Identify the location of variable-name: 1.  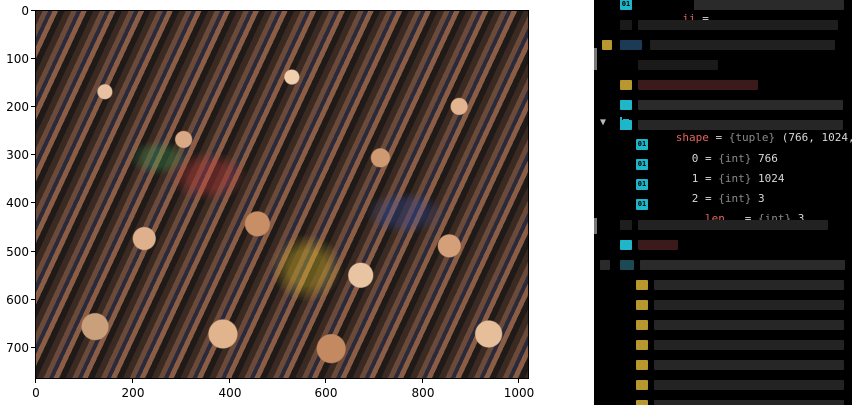
(695, 178).